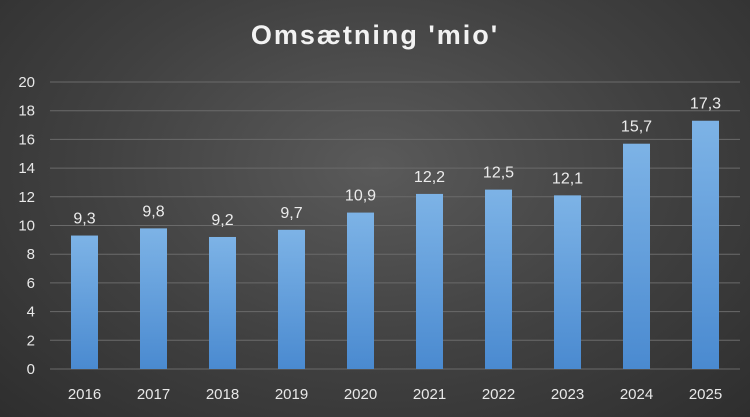 The width and height of the screenshot is (750, 417). Describe the element at coordinates (153, 394) in the screenshot. I see `x-tick-label: 2017` at that location.